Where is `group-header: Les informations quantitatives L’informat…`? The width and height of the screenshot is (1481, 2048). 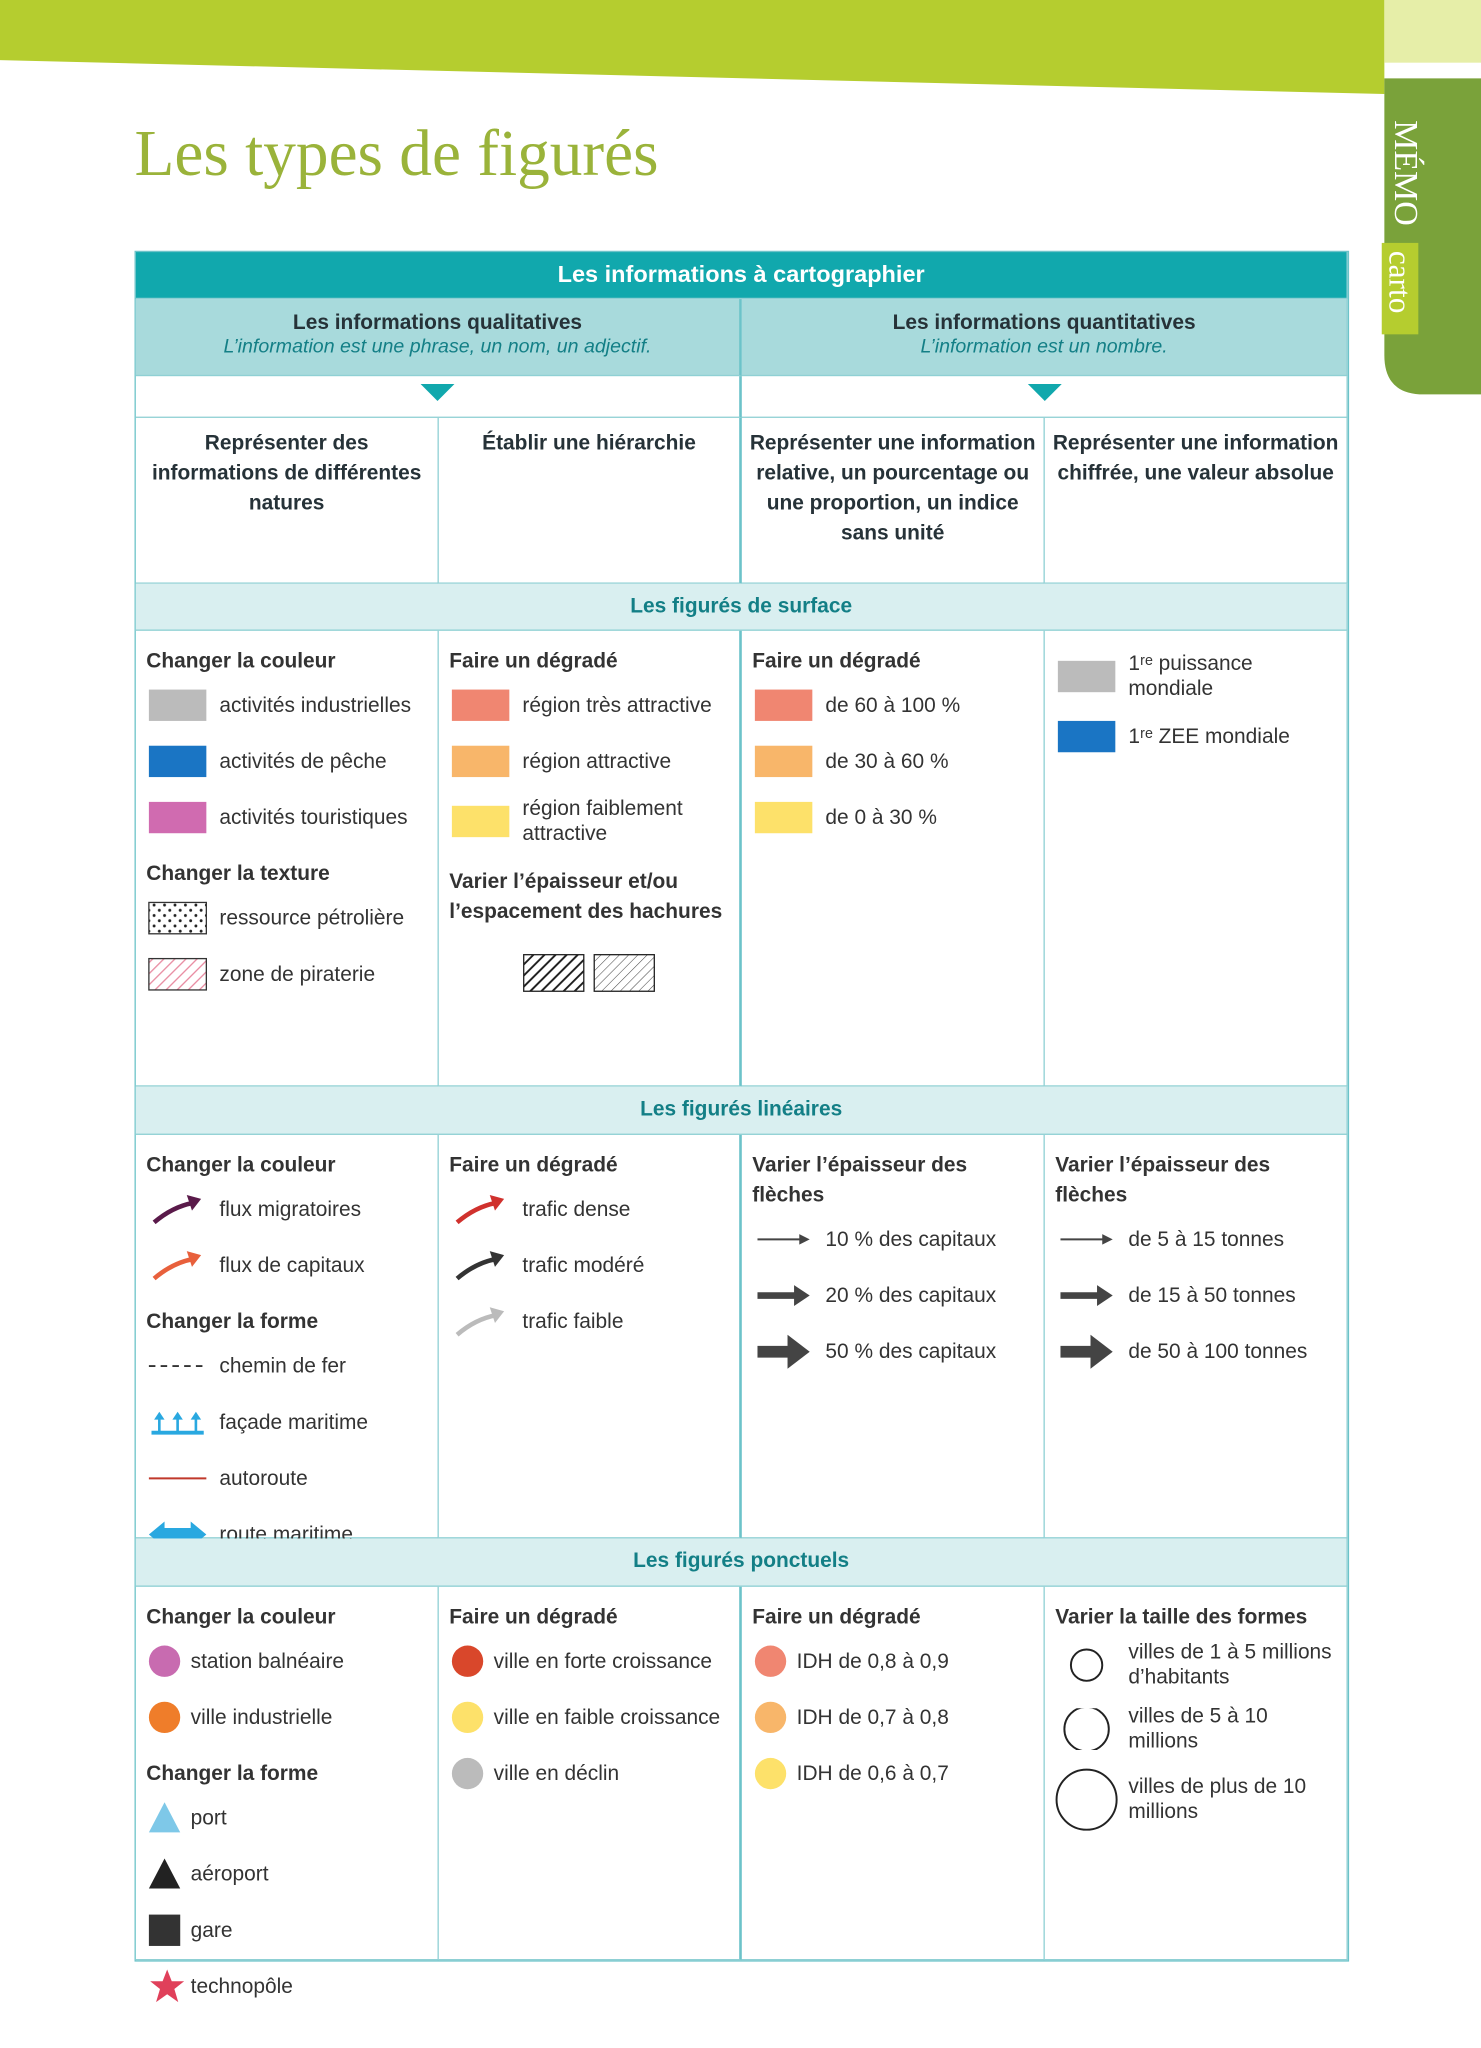 group-header: Les informations quantitatives L’informat… is located at coordinates (1044, 338).